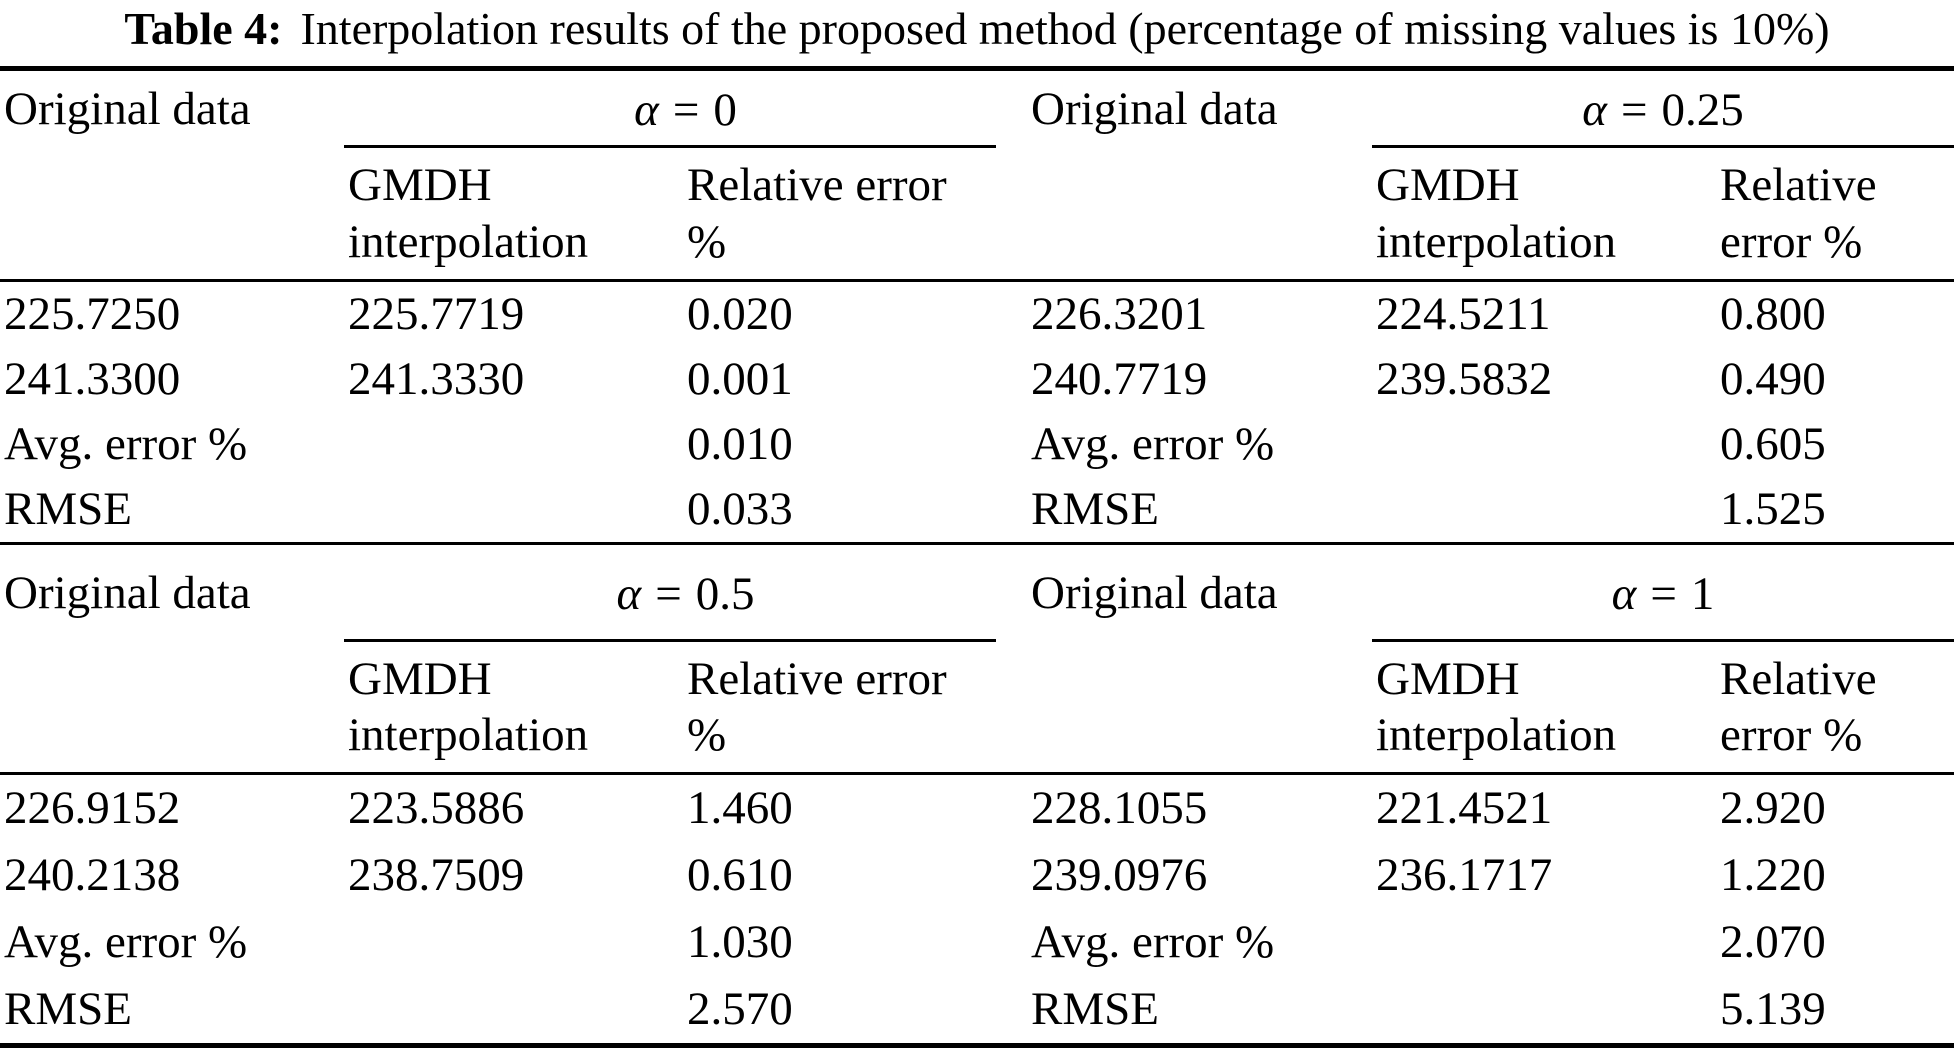 The width and height of the screenshot is (1954, 1058). I want to click on table-row: RMSE 2.570 RMSE 5.139, so click(977, 1009).